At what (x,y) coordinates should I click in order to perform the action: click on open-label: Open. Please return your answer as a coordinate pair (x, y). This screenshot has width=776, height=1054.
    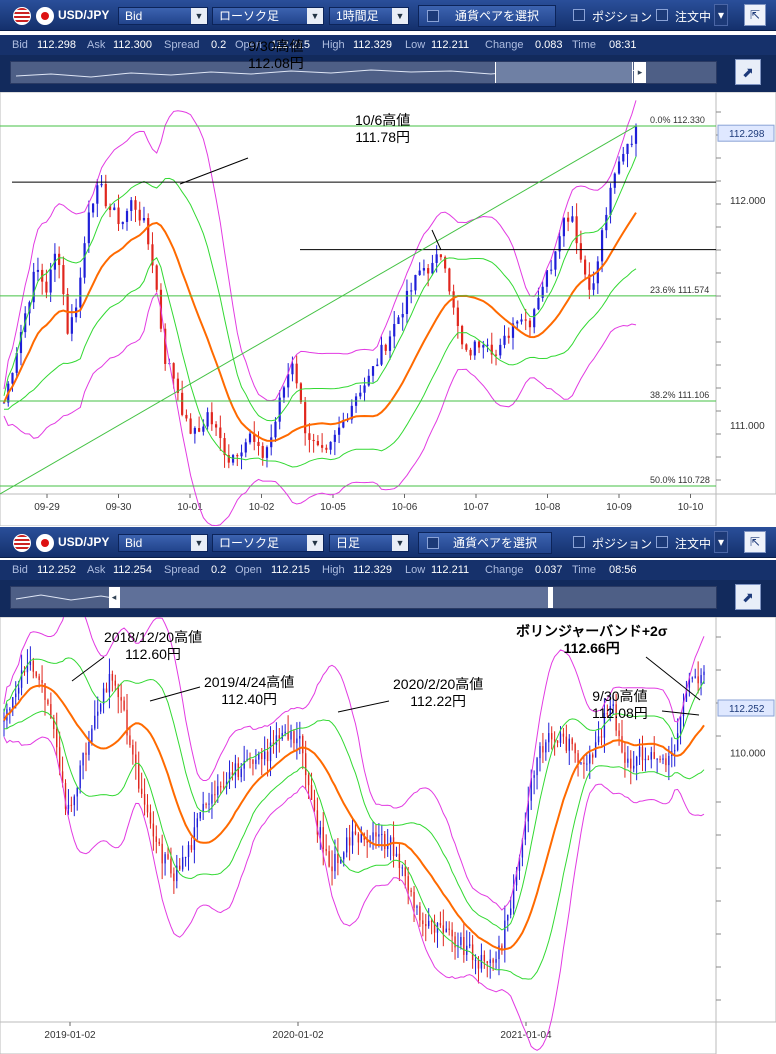
    Looking at the image, I should click on (248, 45).